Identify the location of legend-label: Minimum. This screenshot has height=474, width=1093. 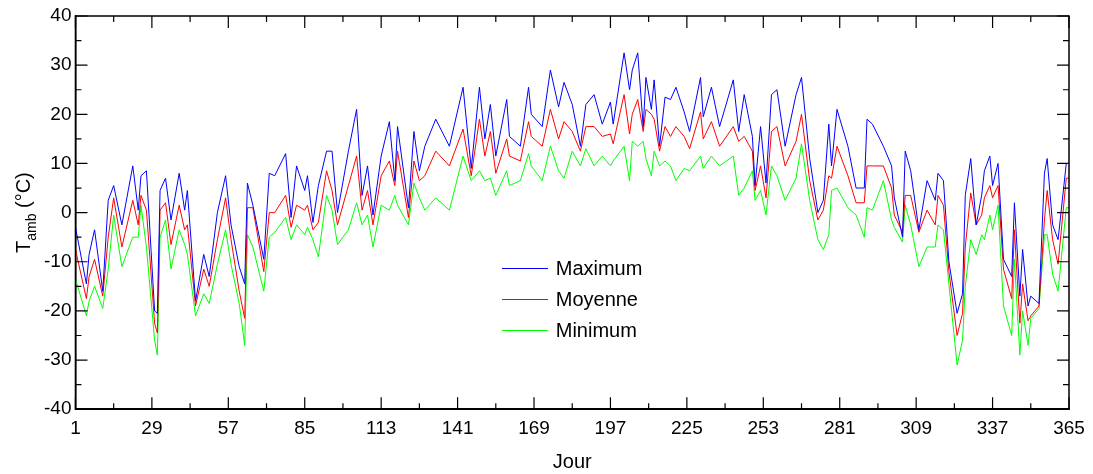
(596, 330).